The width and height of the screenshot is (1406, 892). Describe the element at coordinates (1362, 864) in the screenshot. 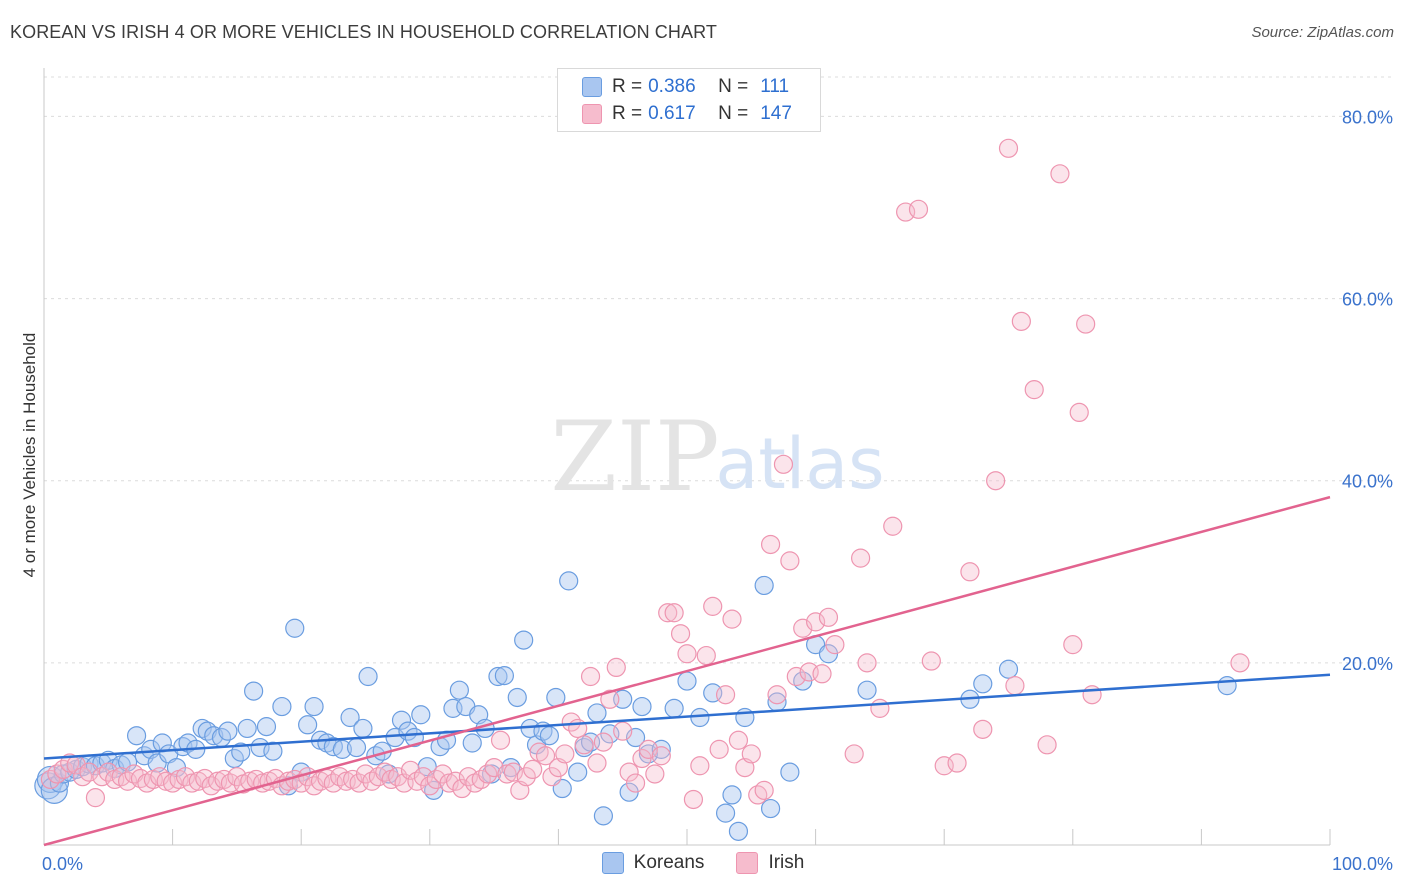

I see `x-tick-label: 100.0%` at that location.